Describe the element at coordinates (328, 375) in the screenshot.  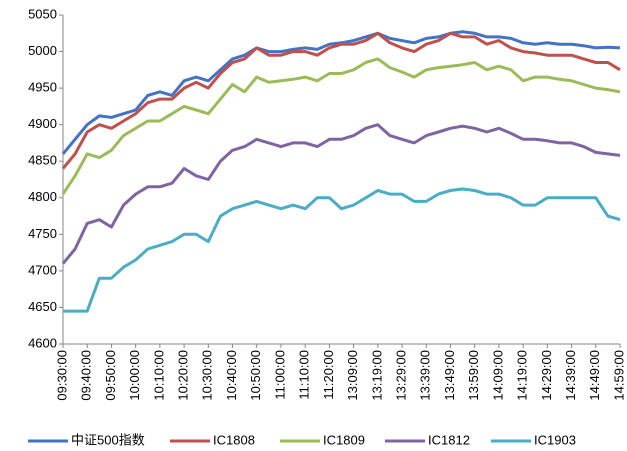
I see `x-tick-label: 11:20:00` at that location.